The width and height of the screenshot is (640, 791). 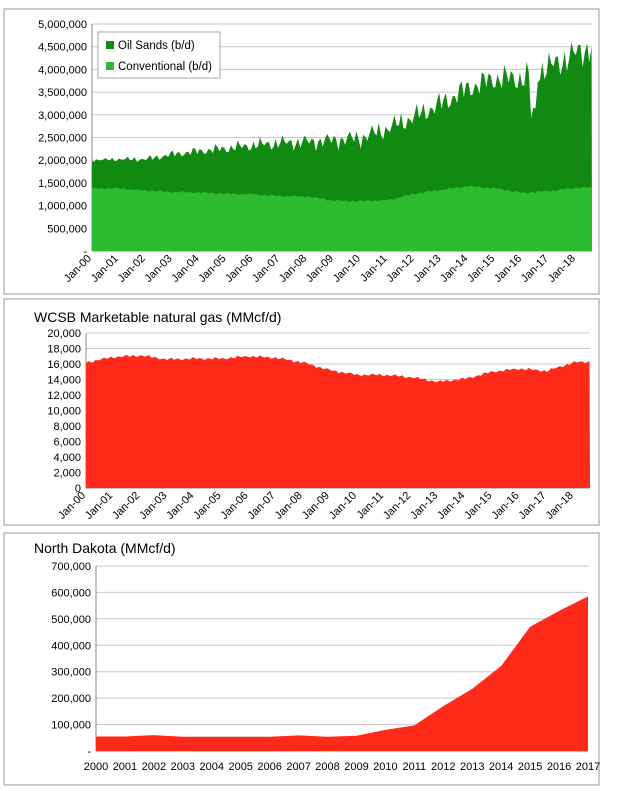 What do you see at coordinates (64, 365) in the screenshot?
I see `wcsb-ytick-label: 16,000` at bounding box center [64, 365].